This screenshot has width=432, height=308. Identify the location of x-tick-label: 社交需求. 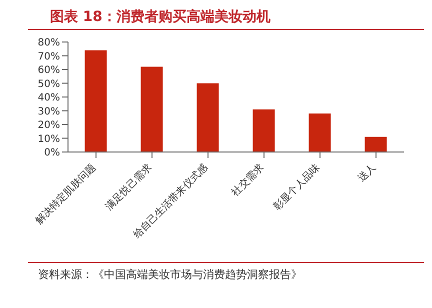
(247, 180).